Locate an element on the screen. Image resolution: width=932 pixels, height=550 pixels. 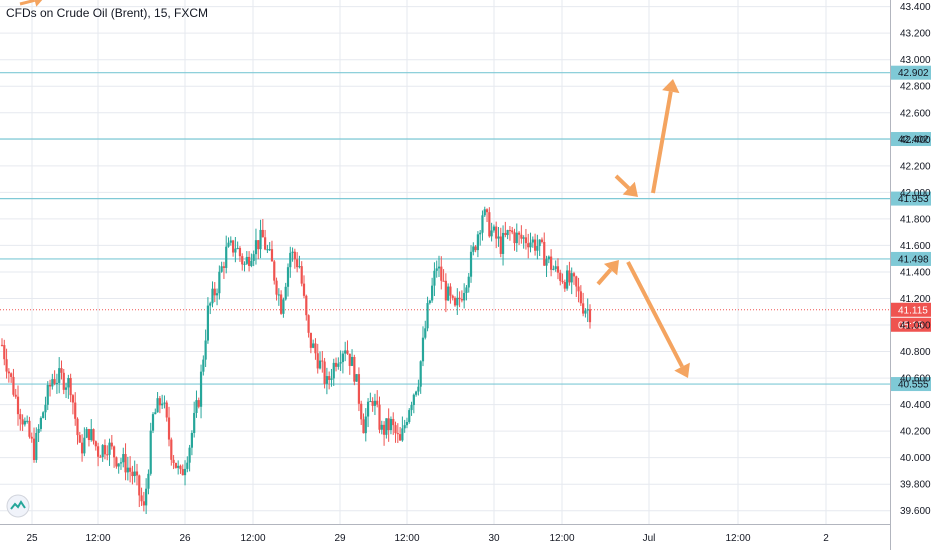
y-tick-label: 42.000 is located at coordinates (915, 193).